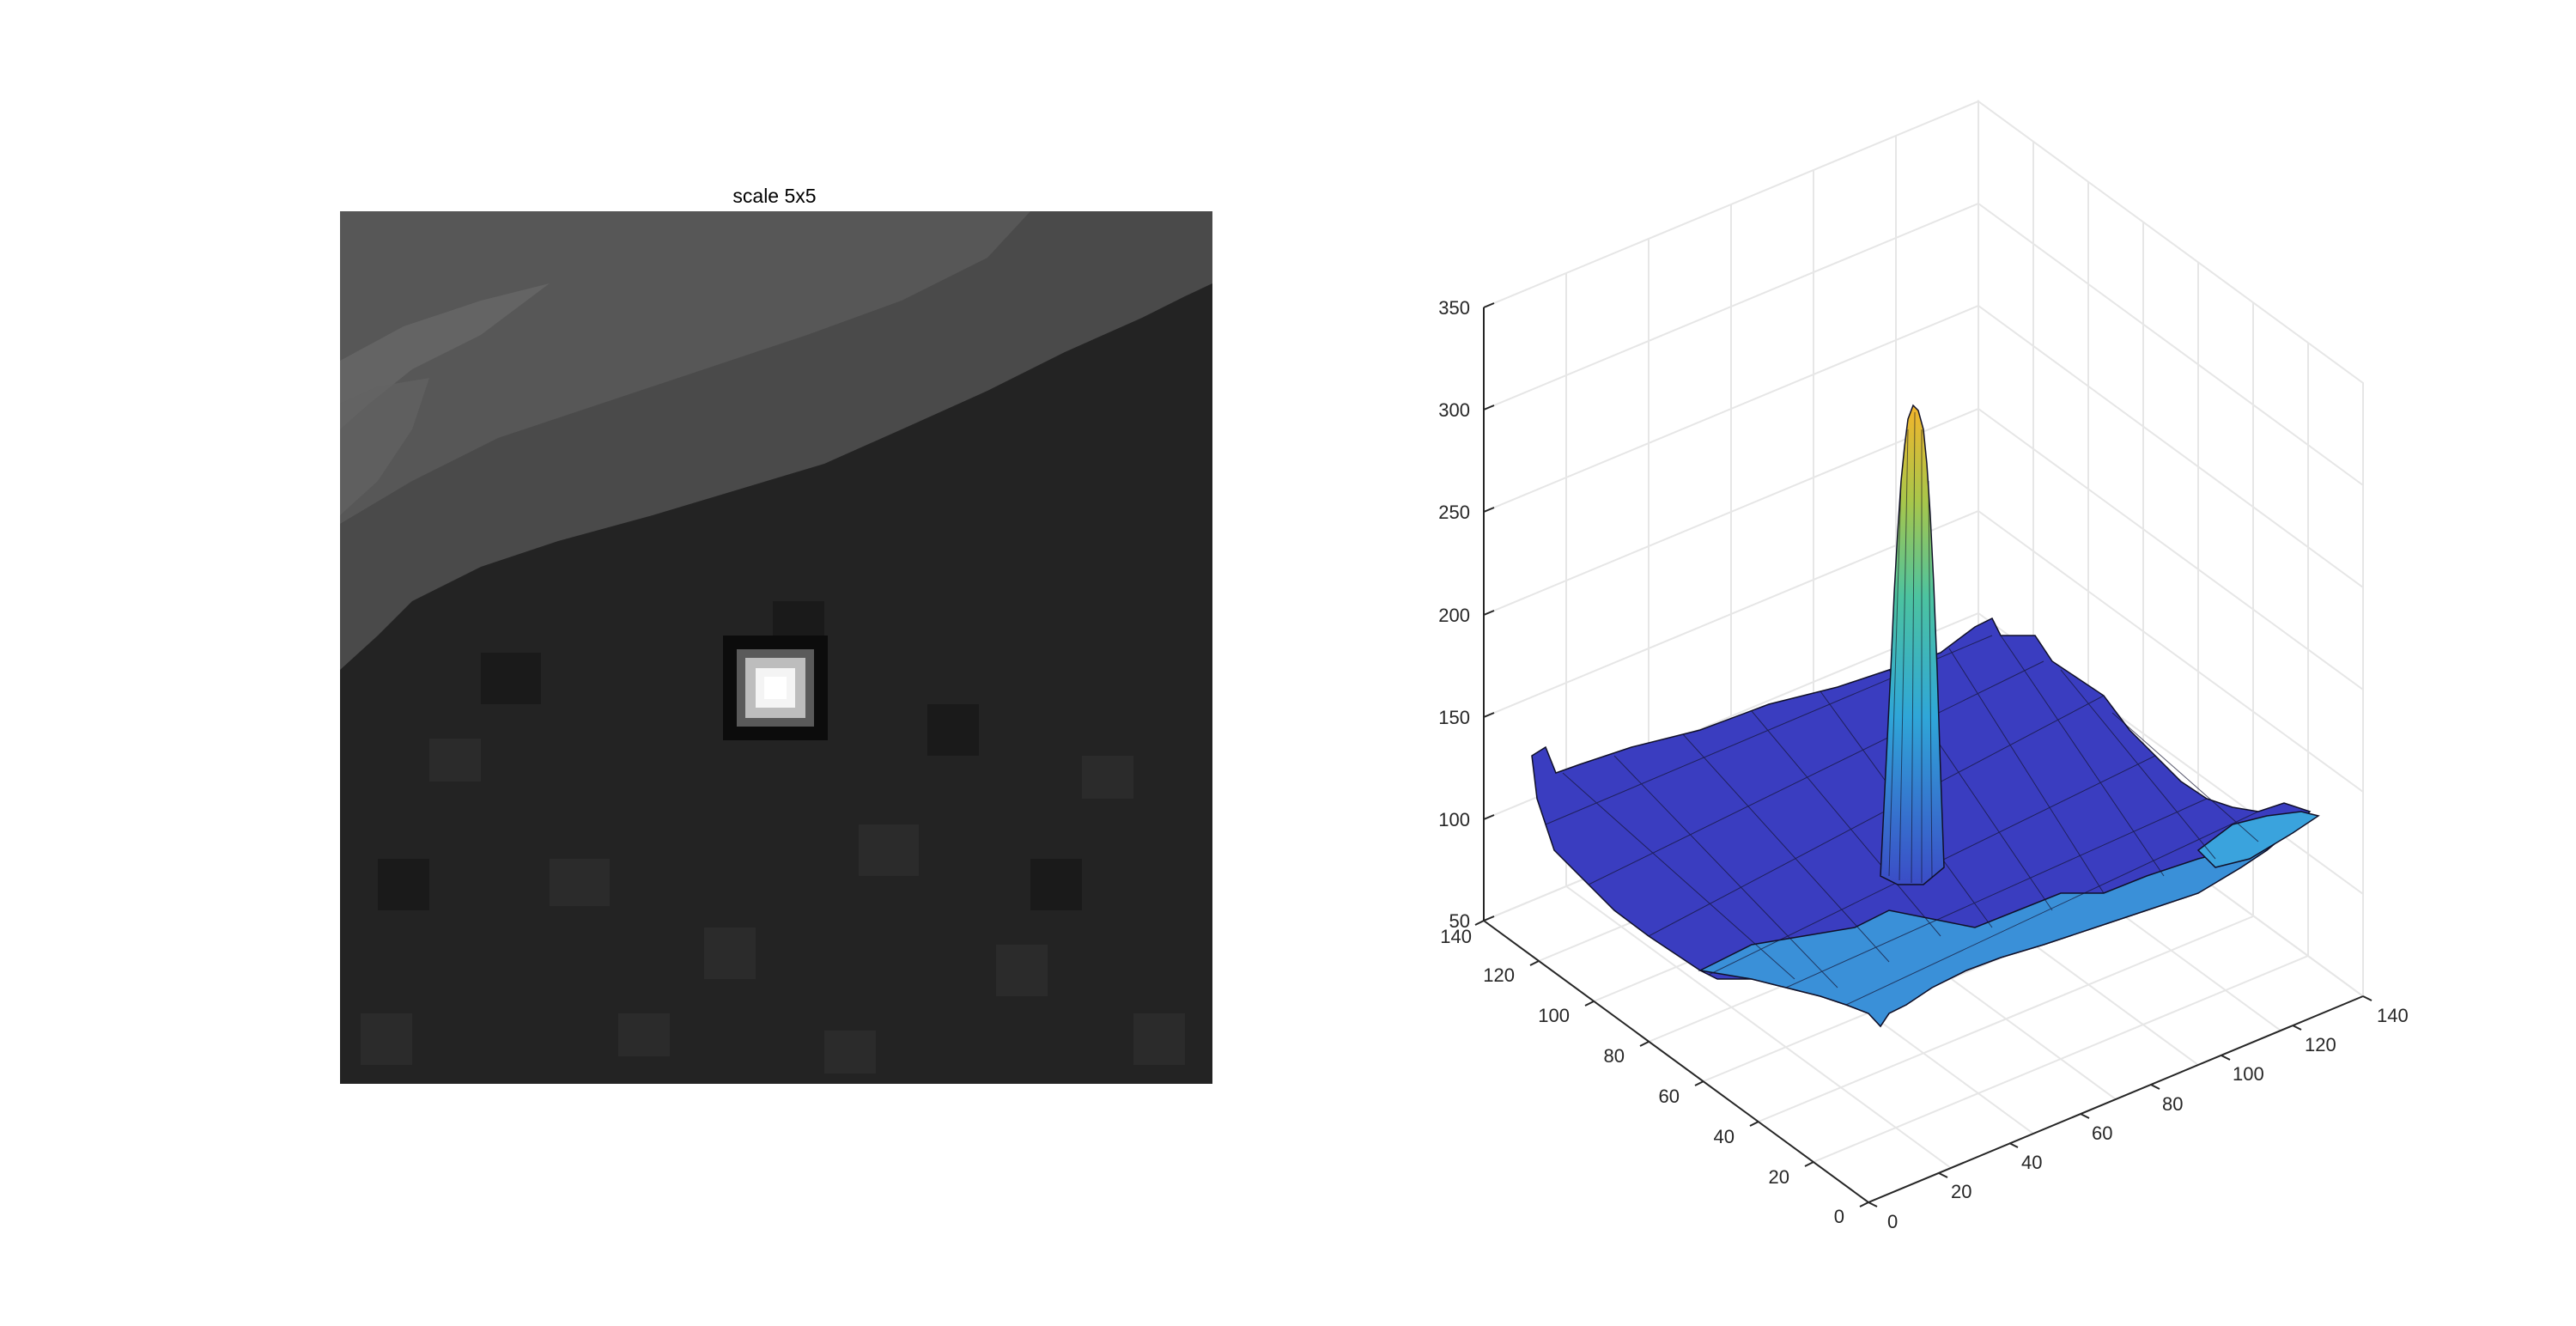 The width and height of the screenshot is (2576, 1326). I want to click on surface-peak, so click(1912, 645).